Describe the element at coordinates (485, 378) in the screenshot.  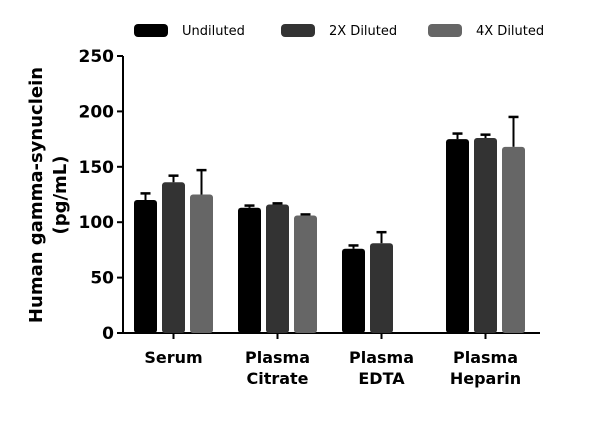
I see `x-category-label: Heparin` at that location.